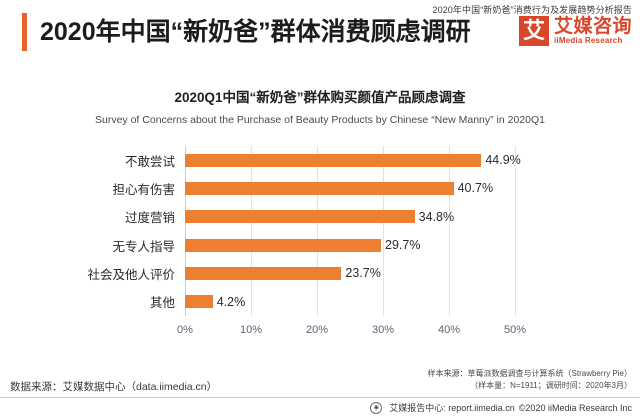 This screenshot has width=640, height=416. What do you see at coordinates (317, 231) in the screenshot?
I see `gridline-20pct` at bounding box center [317, 231].